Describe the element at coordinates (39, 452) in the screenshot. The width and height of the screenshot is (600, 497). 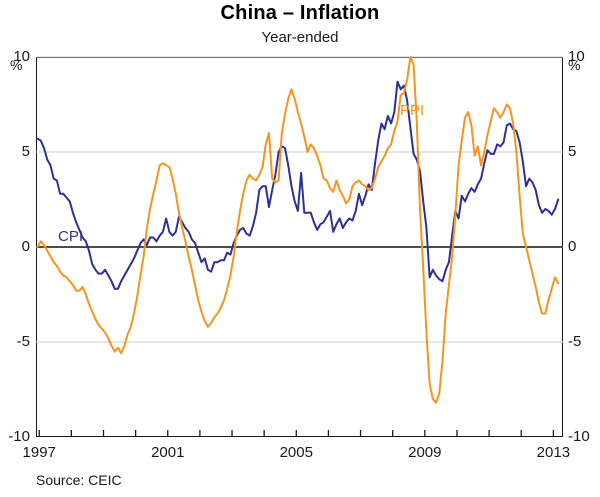
I see `x-axis-tick-label: 1997` at that location.